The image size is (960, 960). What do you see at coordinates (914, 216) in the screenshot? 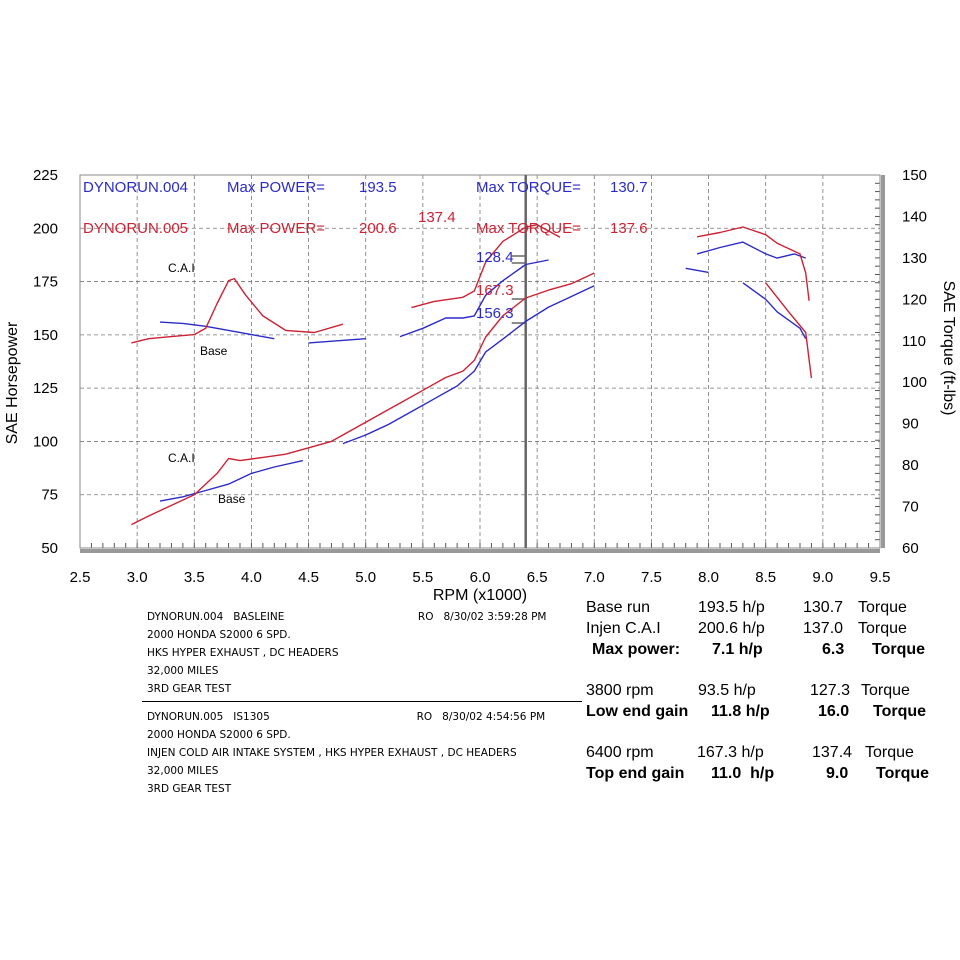
I see `y2-tick-label: 140` at bounding box center [914, 216].